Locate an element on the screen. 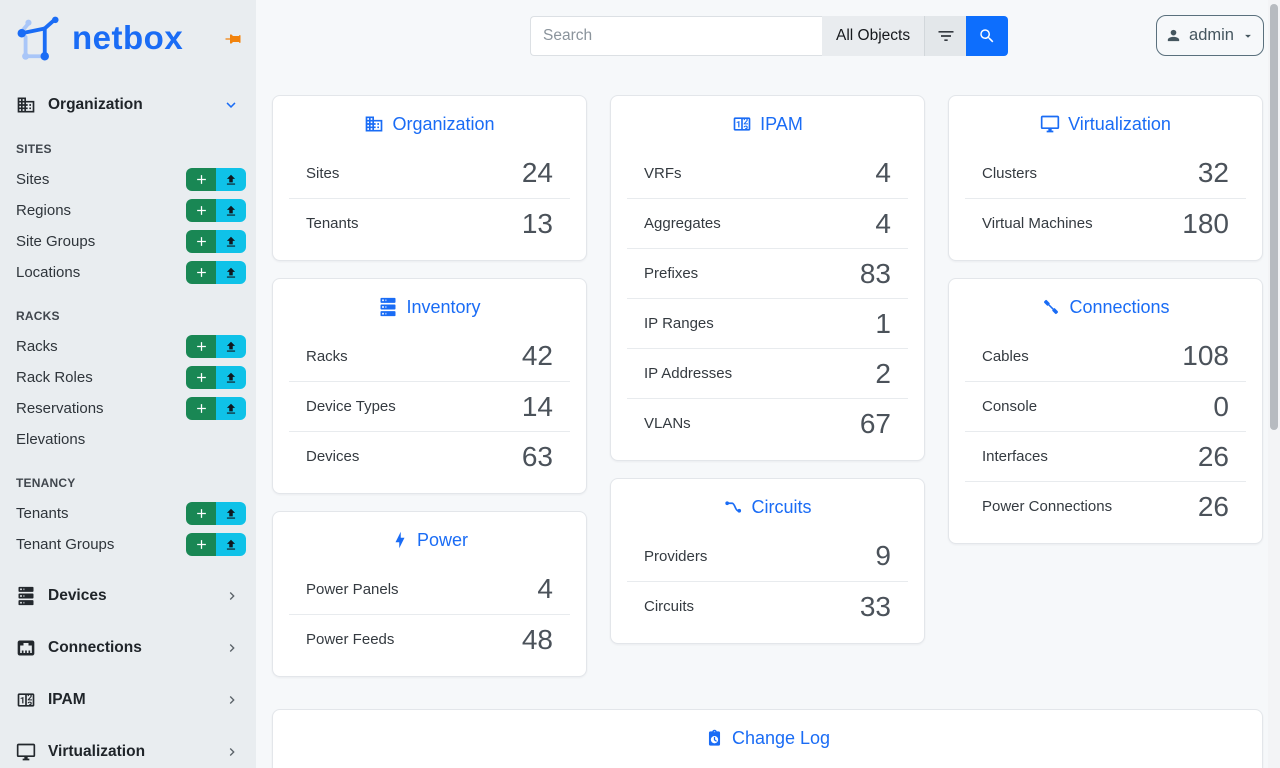 The image size is (1280, 768). sidebar-group-devices: Devices is located at coordinates (128, 596).